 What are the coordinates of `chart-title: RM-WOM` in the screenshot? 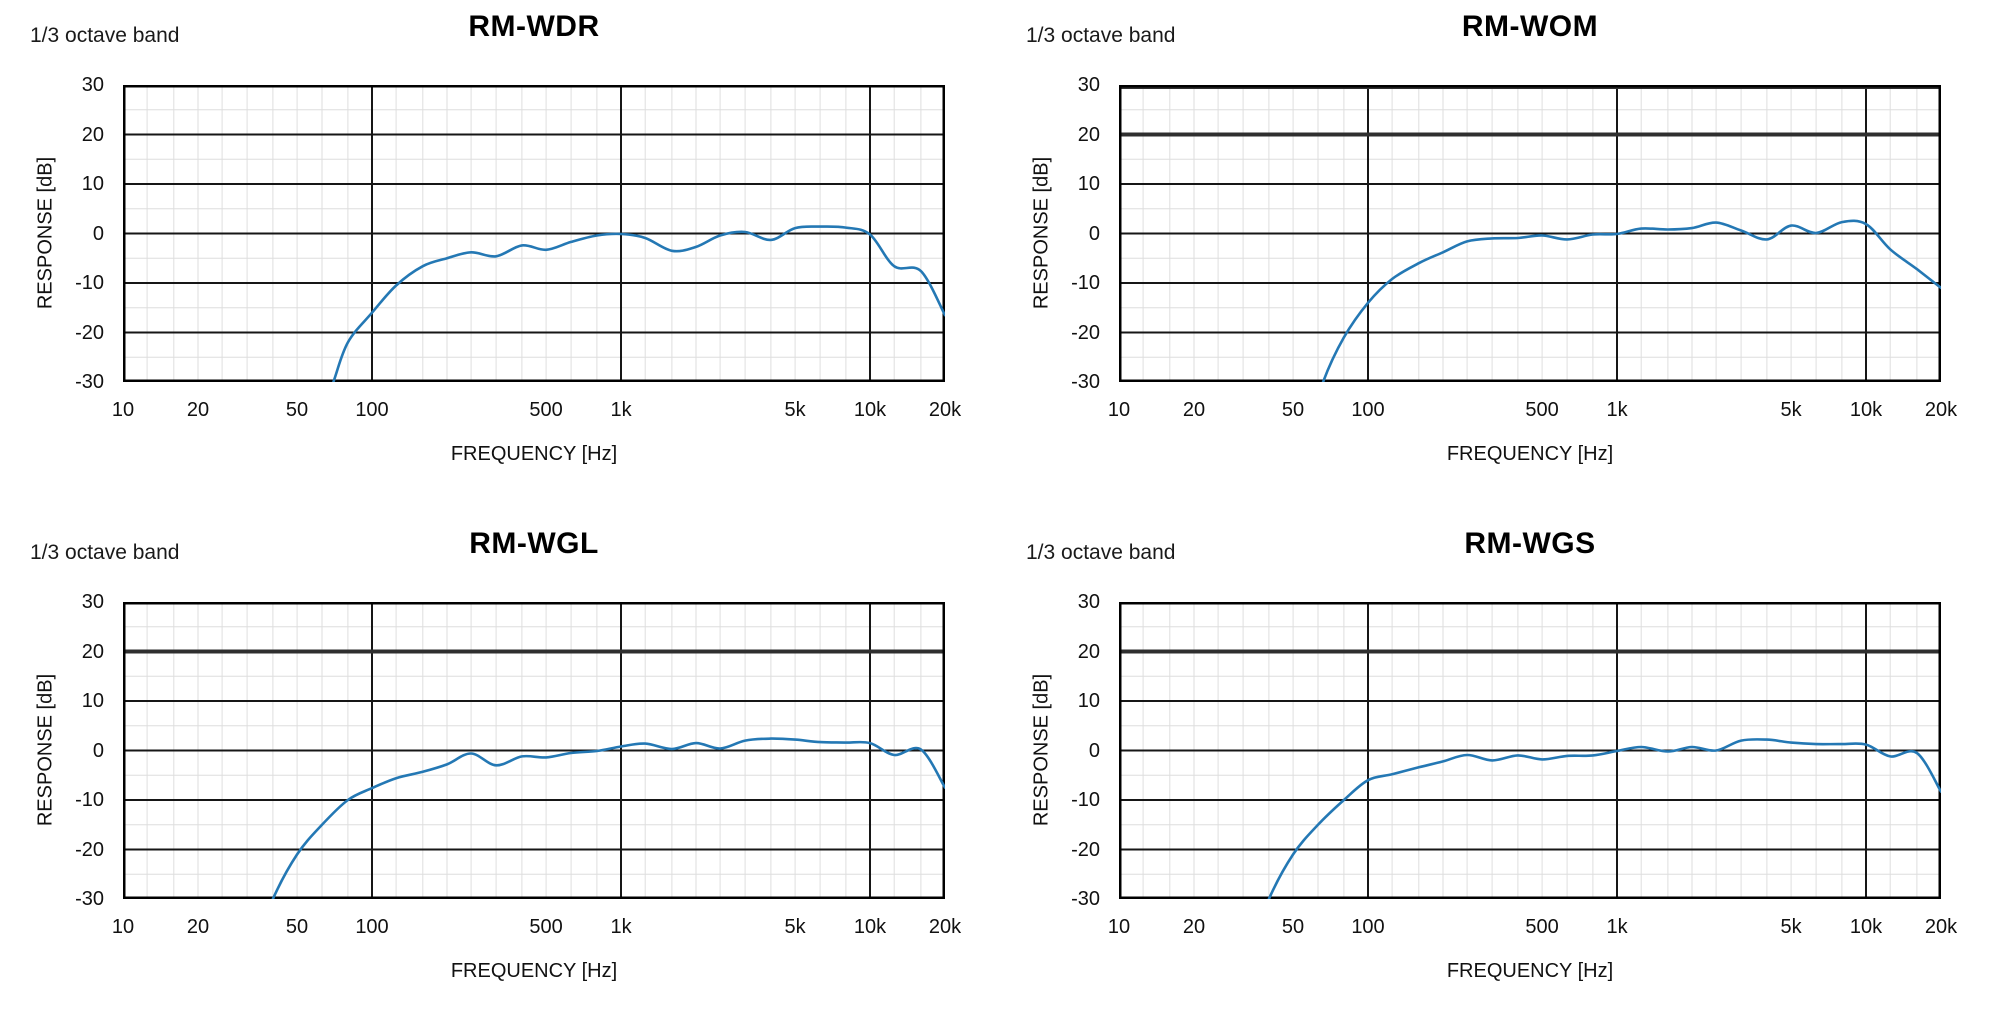 It's located at (1530, 26).